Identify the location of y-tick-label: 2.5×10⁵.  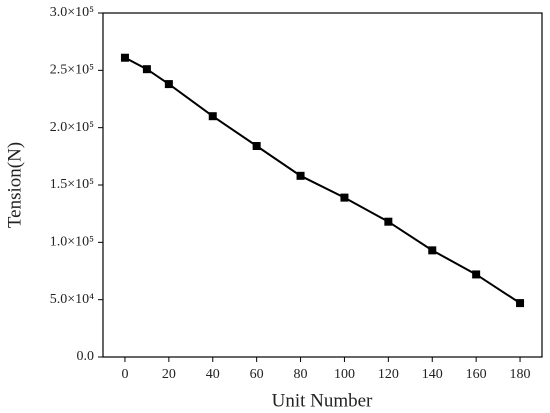
(72, 70).